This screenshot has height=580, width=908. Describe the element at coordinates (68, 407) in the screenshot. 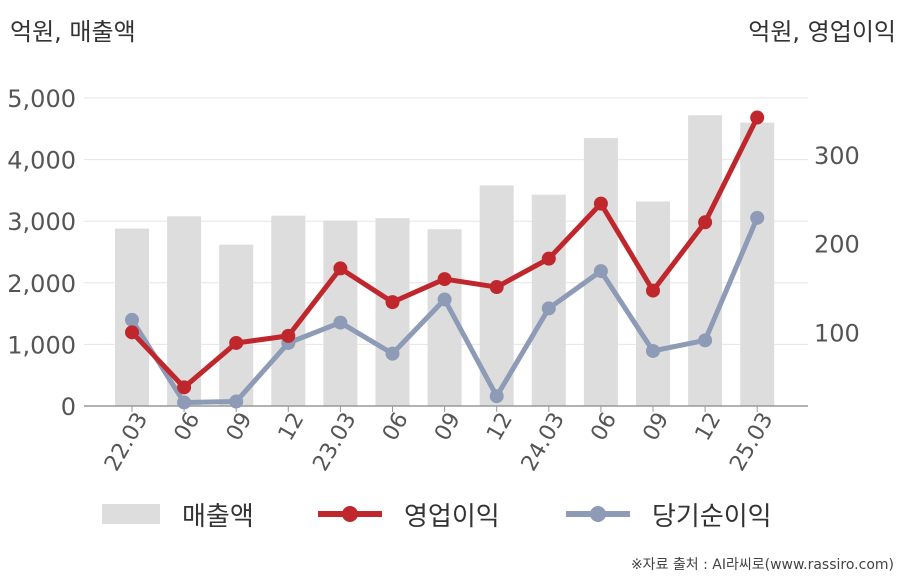

I see `left-tick-label: 0` at that location.